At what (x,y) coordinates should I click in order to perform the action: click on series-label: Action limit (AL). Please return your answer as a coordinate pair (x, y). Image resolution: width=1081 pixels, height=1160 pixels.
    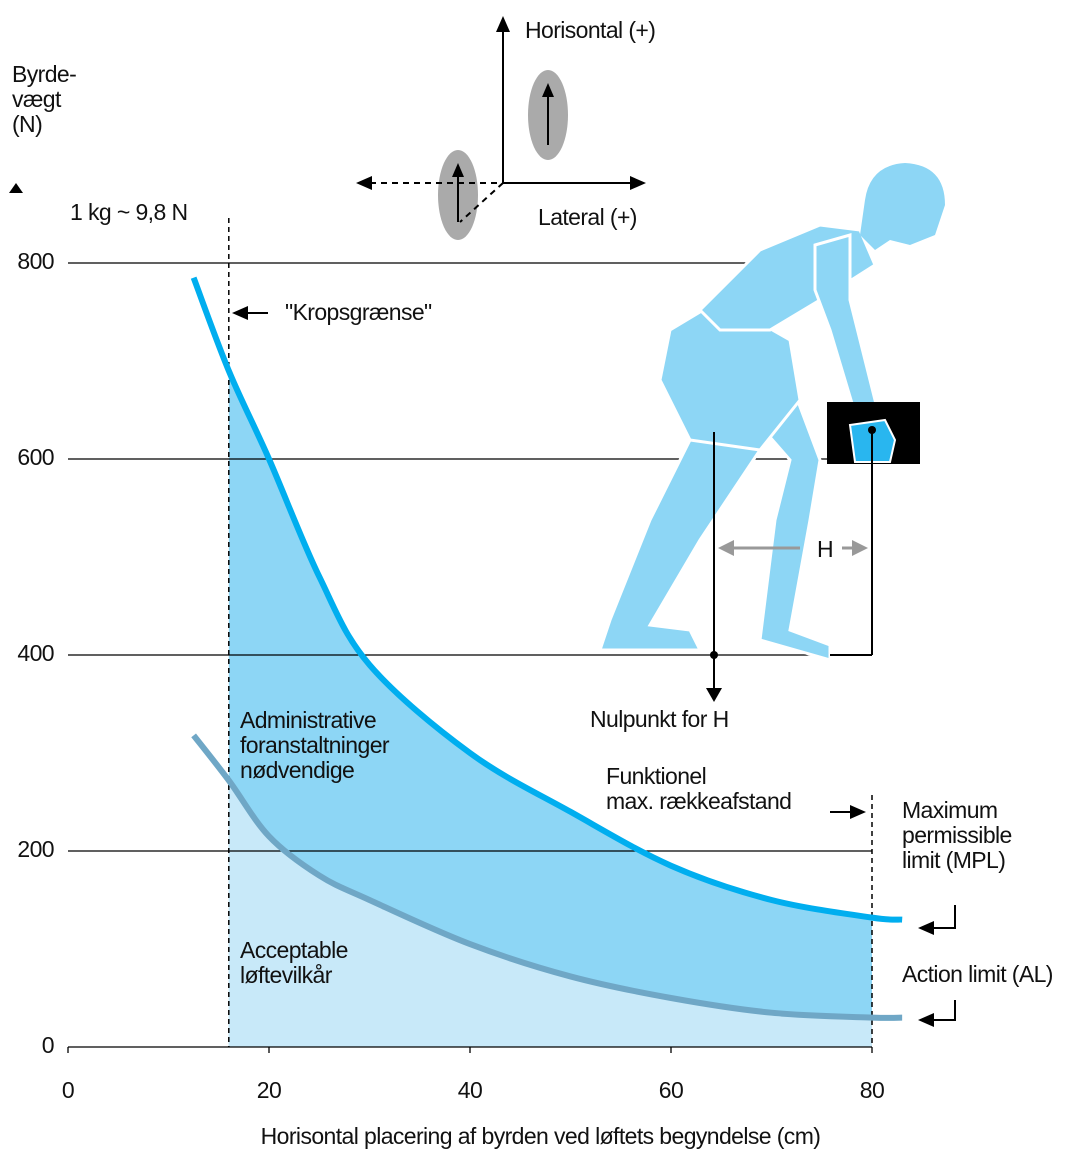
    Looking at the image, I should click on (977, 974).